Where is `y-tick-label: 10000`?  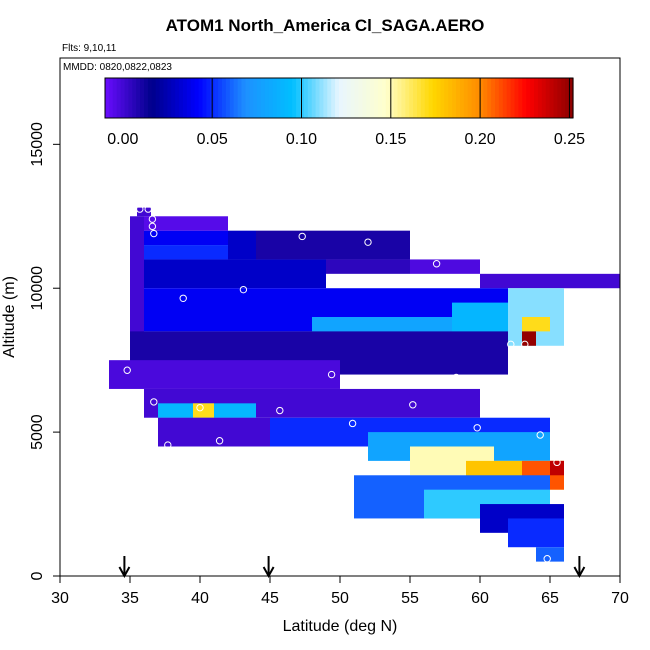 y-tick-label: 10000 is located at coordinates (37, 288).